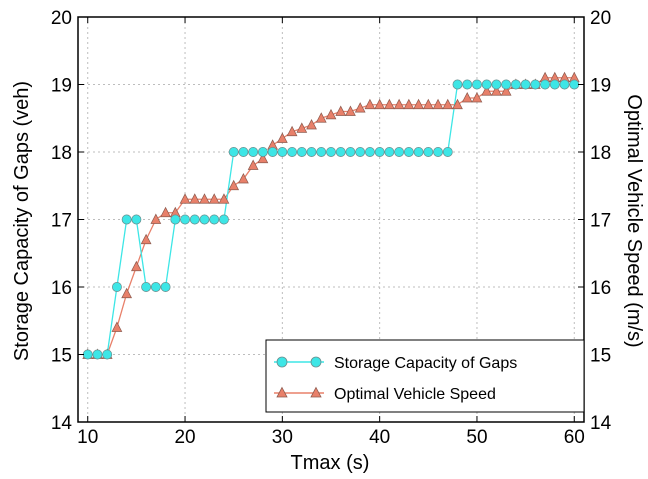 The width and height of the screenshot is (648, 479). Describe the element at coordinates (87, 437) in the screenshot. I see `x-tick-label: 10` at that location.